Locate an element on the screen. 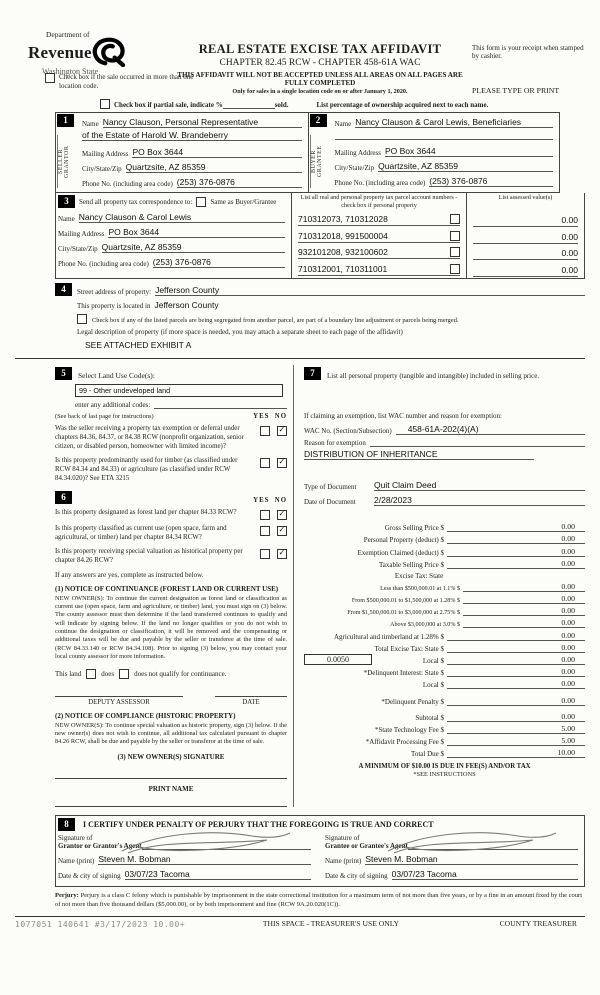  owner-signature-line is located at coordinates (229, 778).